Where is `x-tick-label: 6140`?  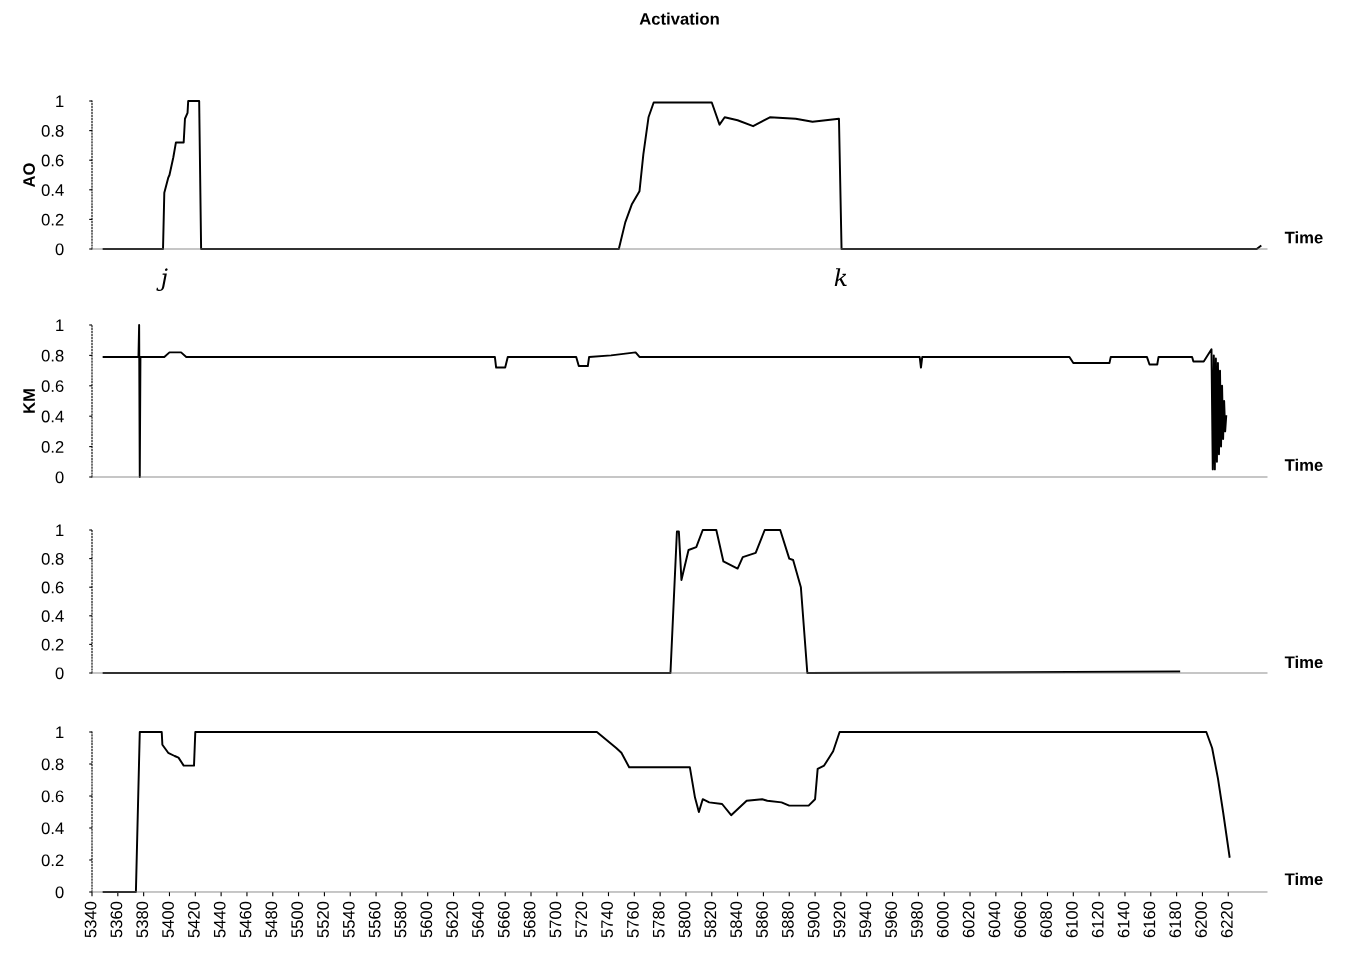
x-tick-label: 6140 is located at coordinates (1123, 919).